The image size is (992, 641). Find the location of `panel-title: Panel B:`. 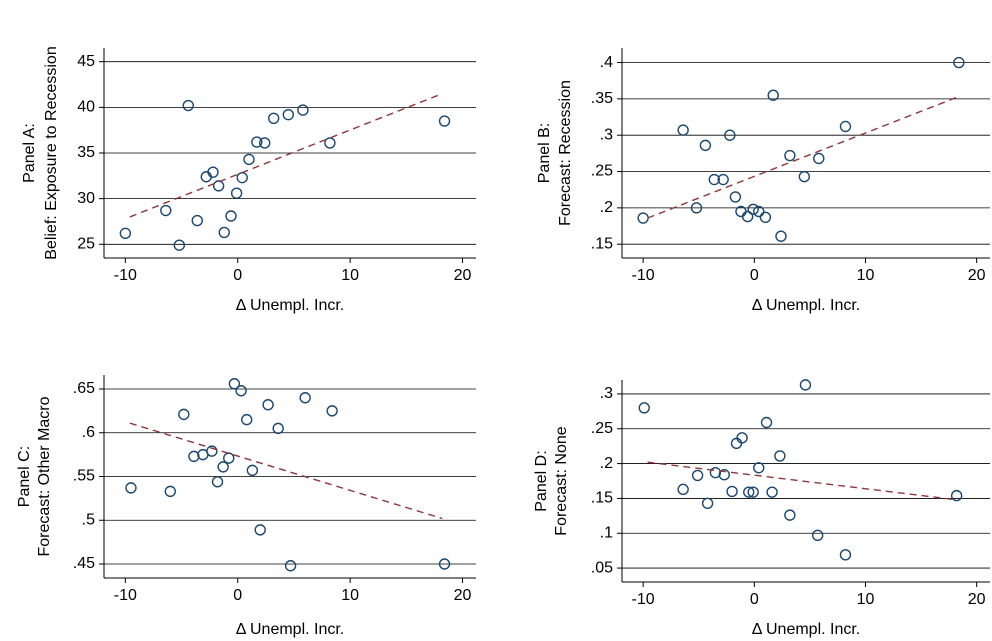

panel-title: Panel B: is located at coordinates (544, 153).